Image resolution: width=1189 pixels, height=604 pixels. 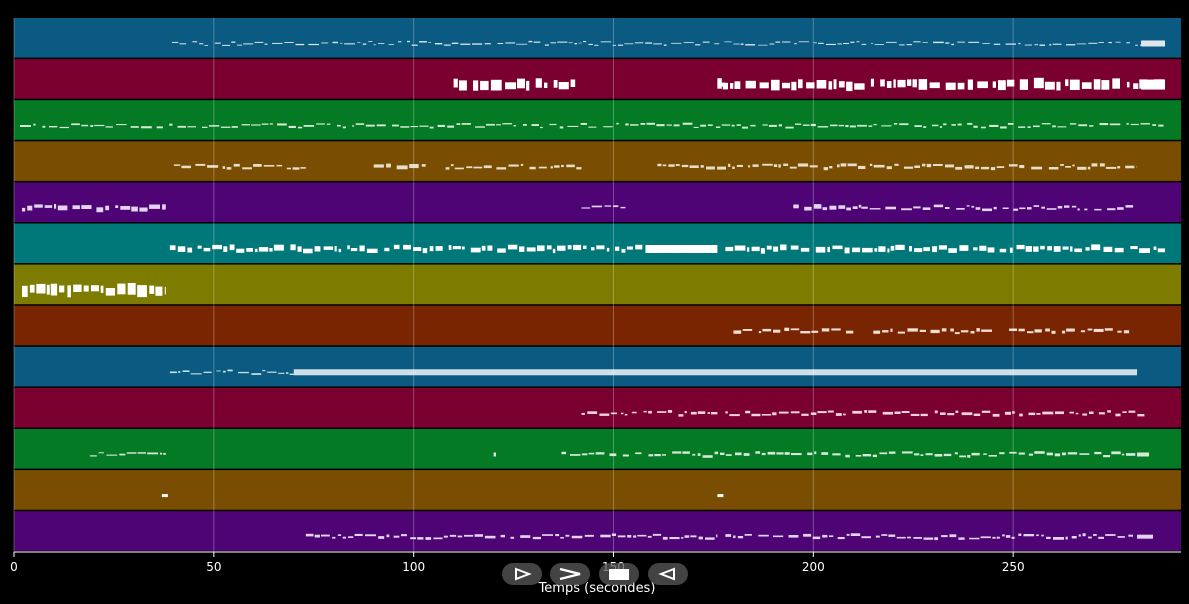 What do you see at coordinates (570, 574) in the screenshot?
I see `fast-forward-button` at bounding box center [570, 574].